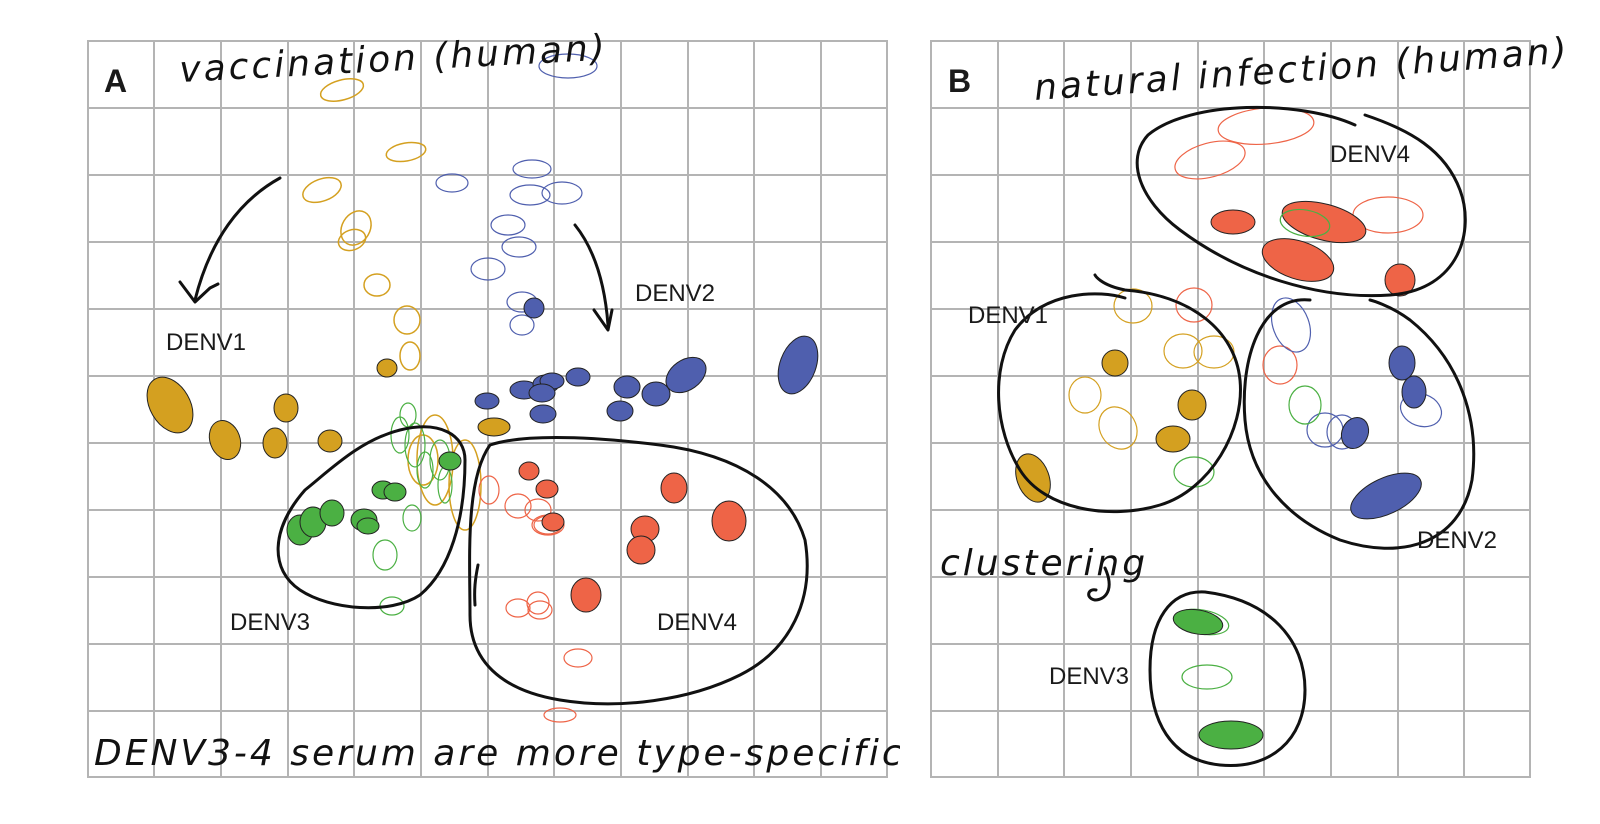  What do you see at coordinates (270, 622) in the screenshot?
I see `label-denv3-a: DENV3` at bounding box center [270, 622].